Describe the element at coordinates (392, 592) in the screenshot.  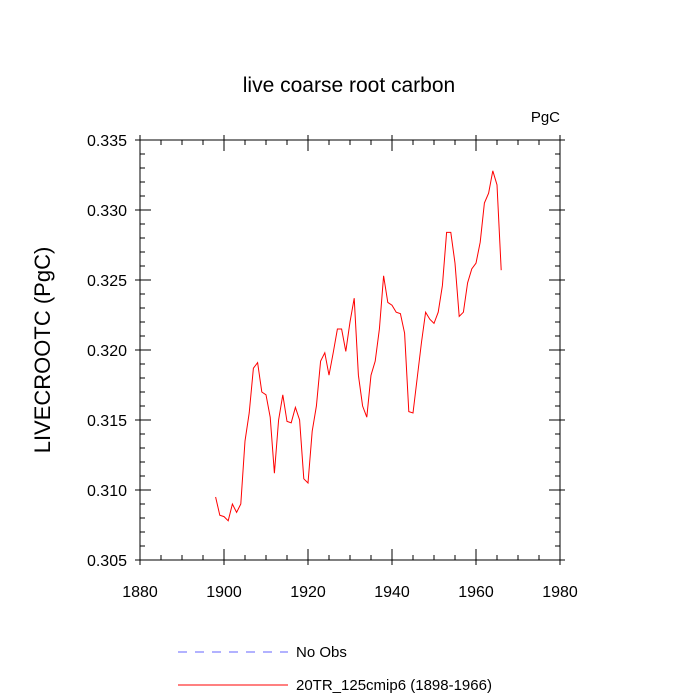
I see `x-tick-label: 1940` at that location.